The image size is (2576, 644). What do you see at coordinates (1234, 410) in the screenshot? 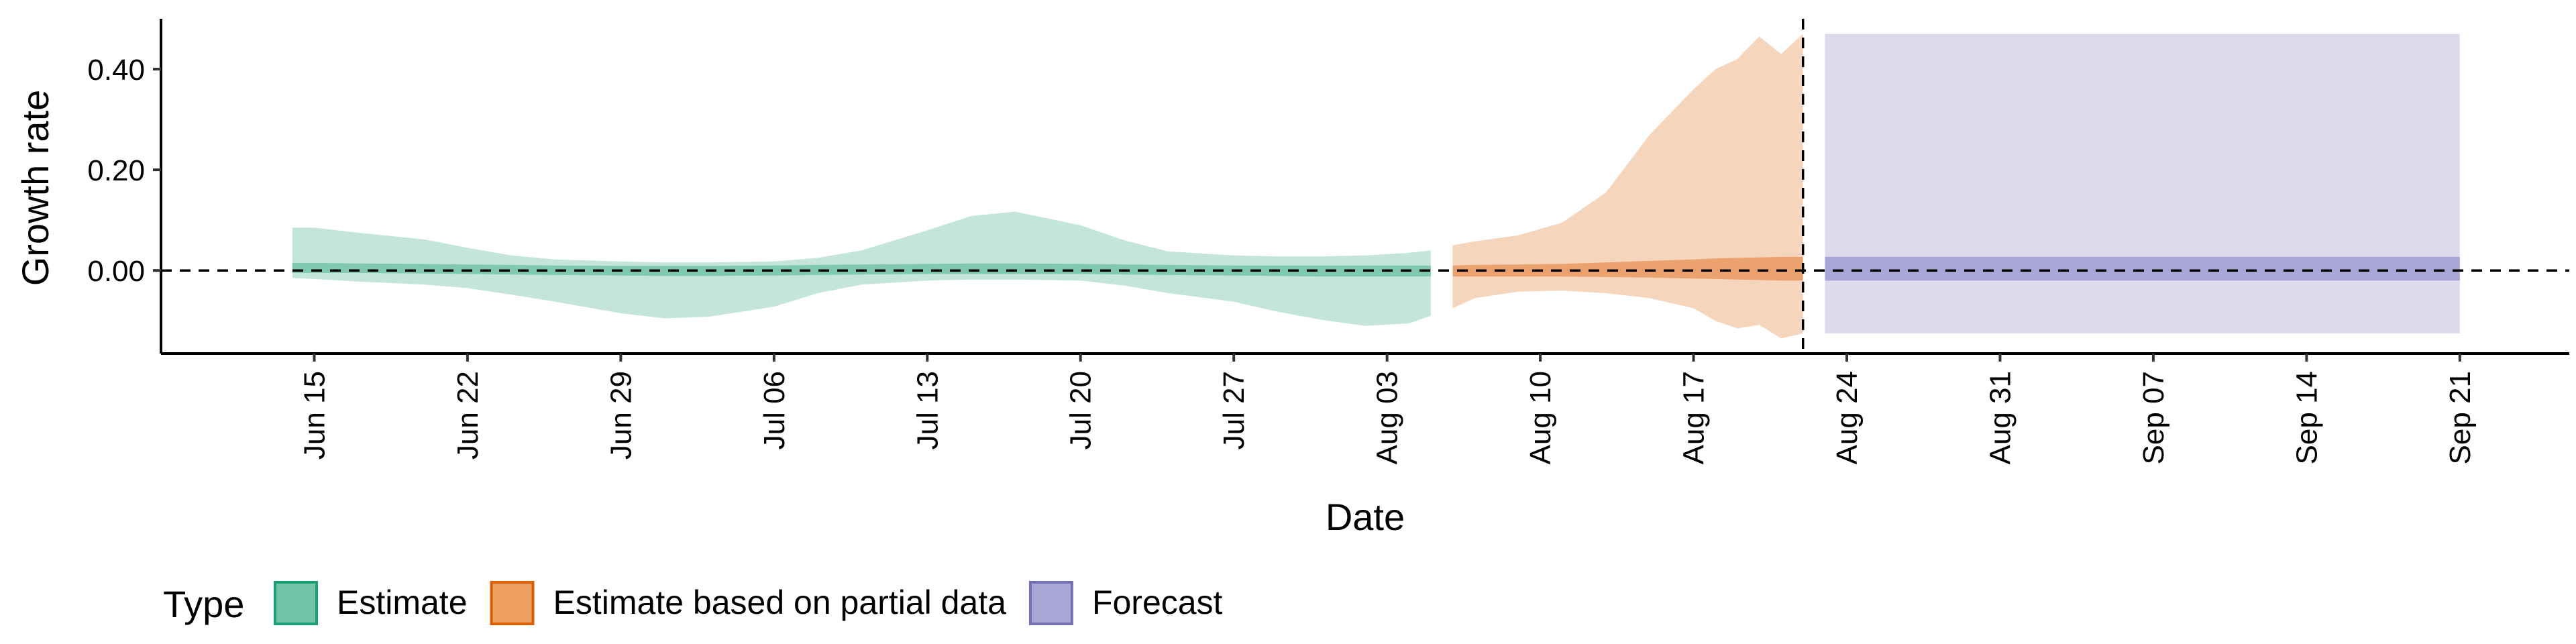
I see `x-tick-label: Jul 27` at bounding box center [1234, 410].